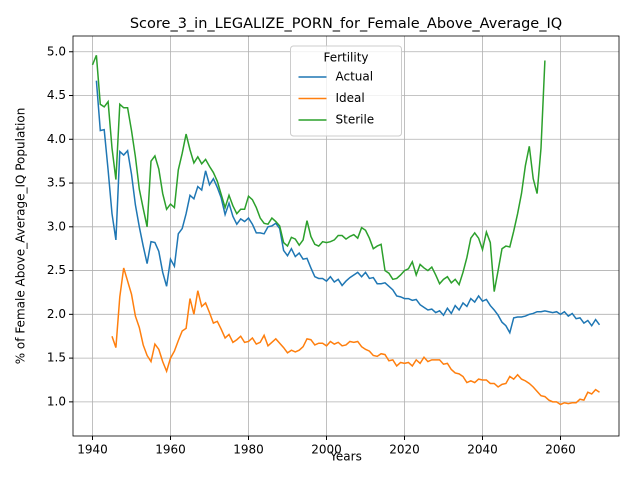 The width and height of the screenshot is (640, 480). Describe the element at coordinates (56, 401) in the screenshot. I see `y-tick-label: 1.0` at that location.